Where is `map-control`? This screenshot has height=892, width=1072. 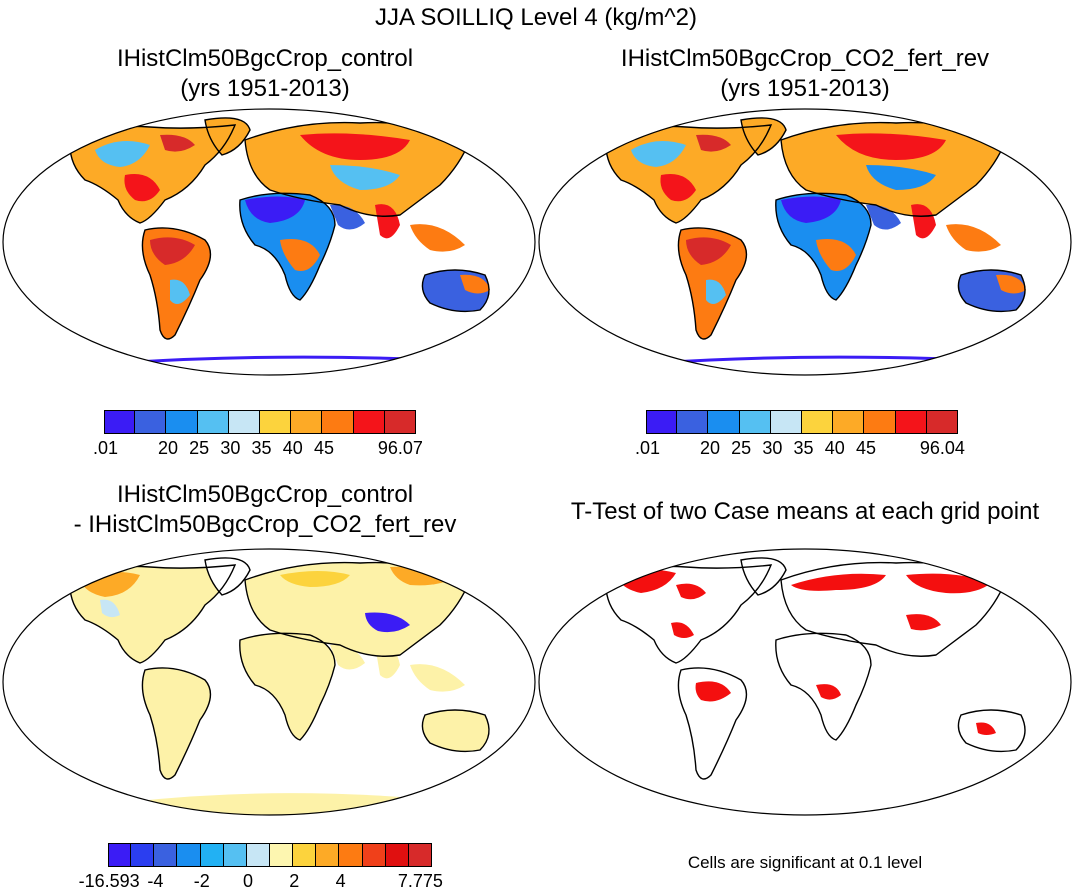
map-control is located at coordinates (269, 242).